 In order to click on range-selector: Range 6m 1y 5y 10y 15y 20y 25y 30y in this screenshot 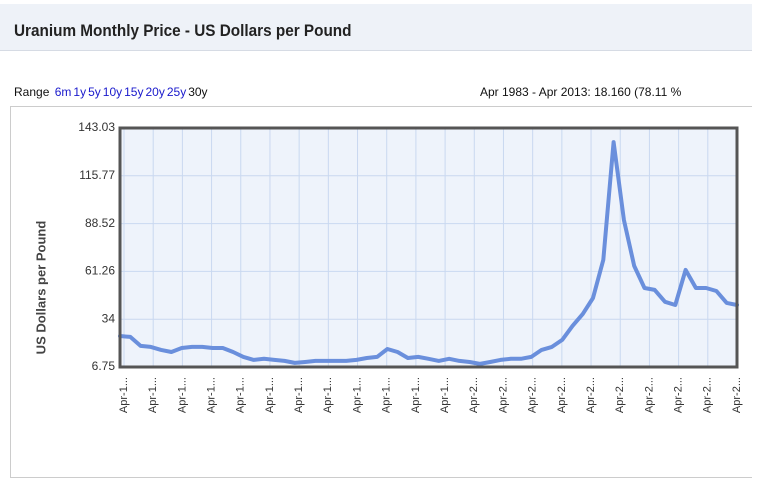, I will do `click(111, 92)`.